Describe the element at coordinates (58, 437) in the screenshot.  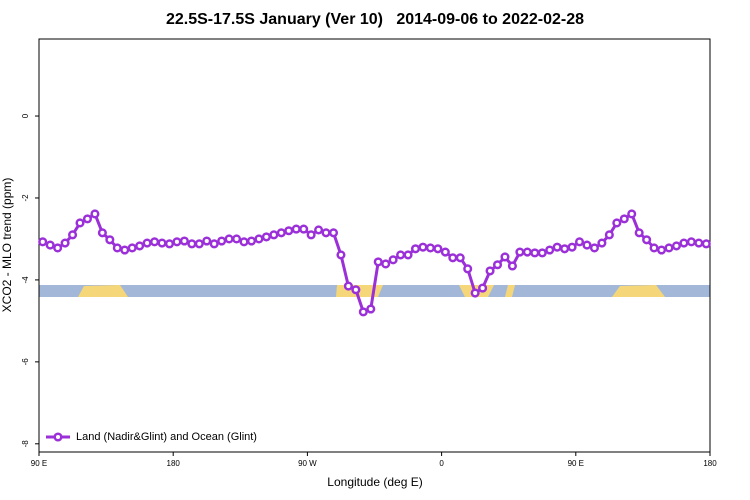
I see `legend-marker` at that location.